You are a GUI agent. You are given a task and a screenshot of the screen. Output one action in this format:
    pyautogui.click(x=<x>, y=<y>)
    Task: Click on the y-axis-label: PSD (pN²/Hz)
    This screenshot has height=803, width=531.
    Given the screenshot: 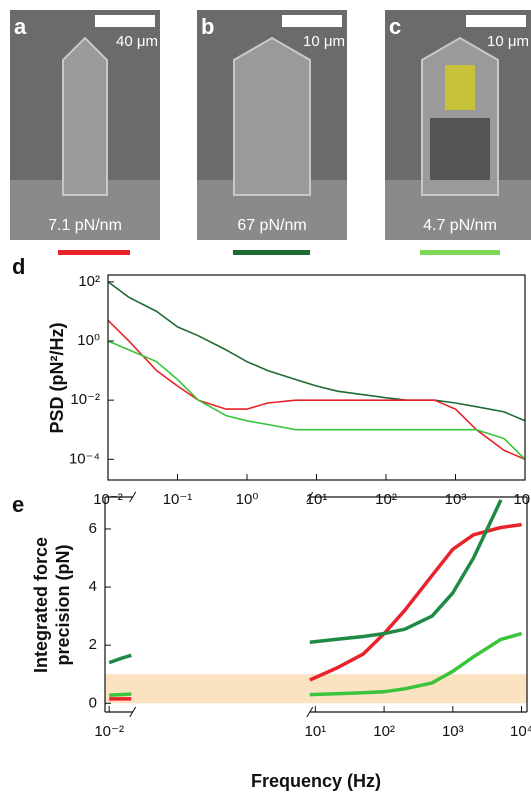 What is the action you would take?
    pyautogui.click(x=57, y=378)
    